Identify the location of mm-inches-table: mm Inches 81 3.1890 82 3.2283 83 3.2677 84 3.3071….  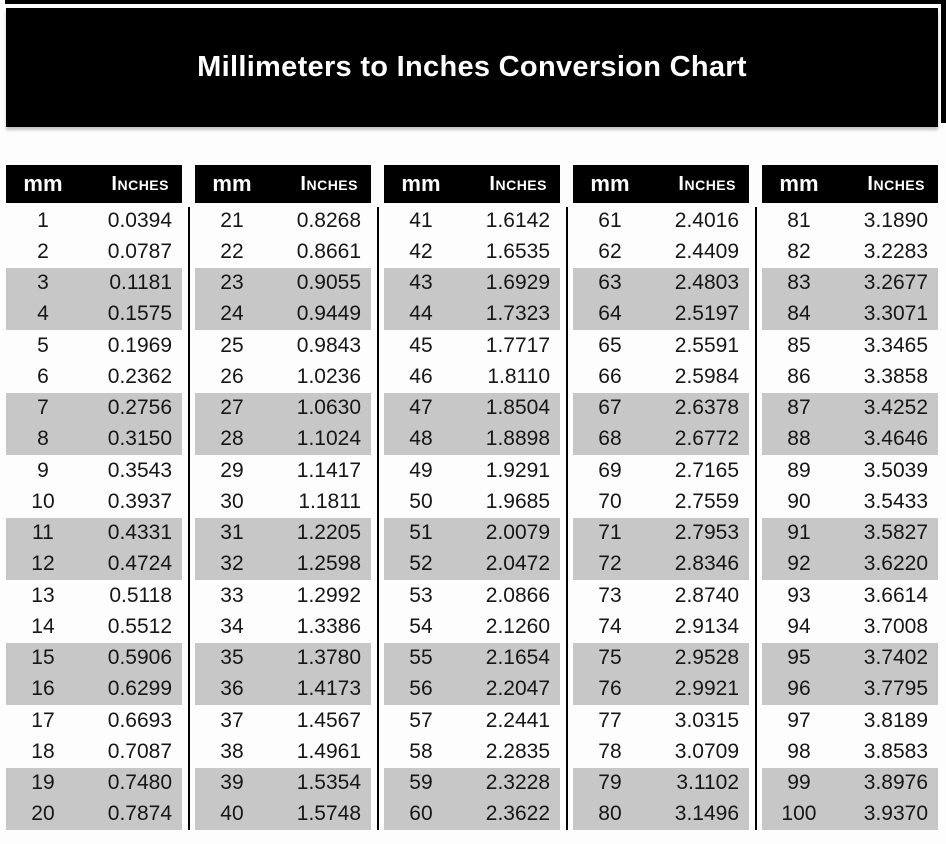
(850, 497).